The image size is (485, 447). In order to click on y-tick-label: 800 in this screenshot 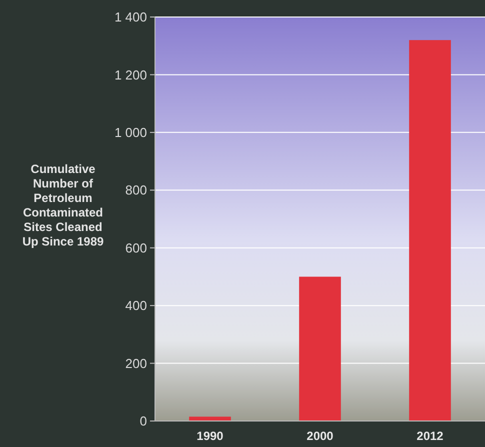, I will do `click(136, 190)`.